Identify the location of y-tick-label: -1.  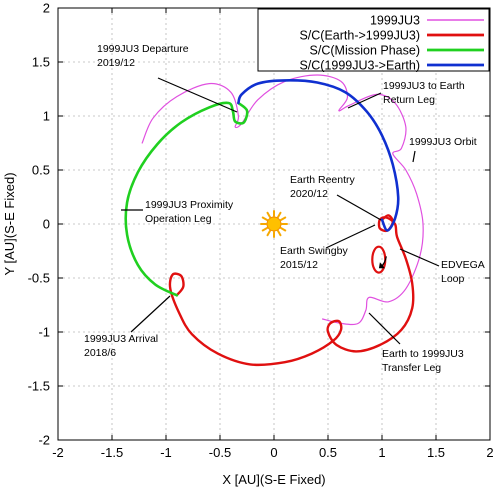
(44, 332).